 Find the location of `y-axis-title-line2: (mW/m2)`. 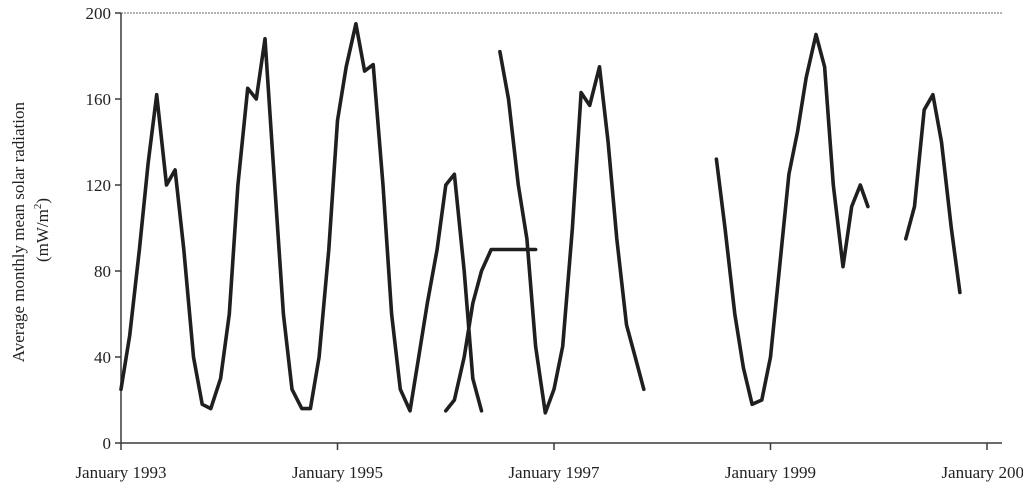

y-axis-title-line2: (mW/m2) is located at coordinates (42, 230).